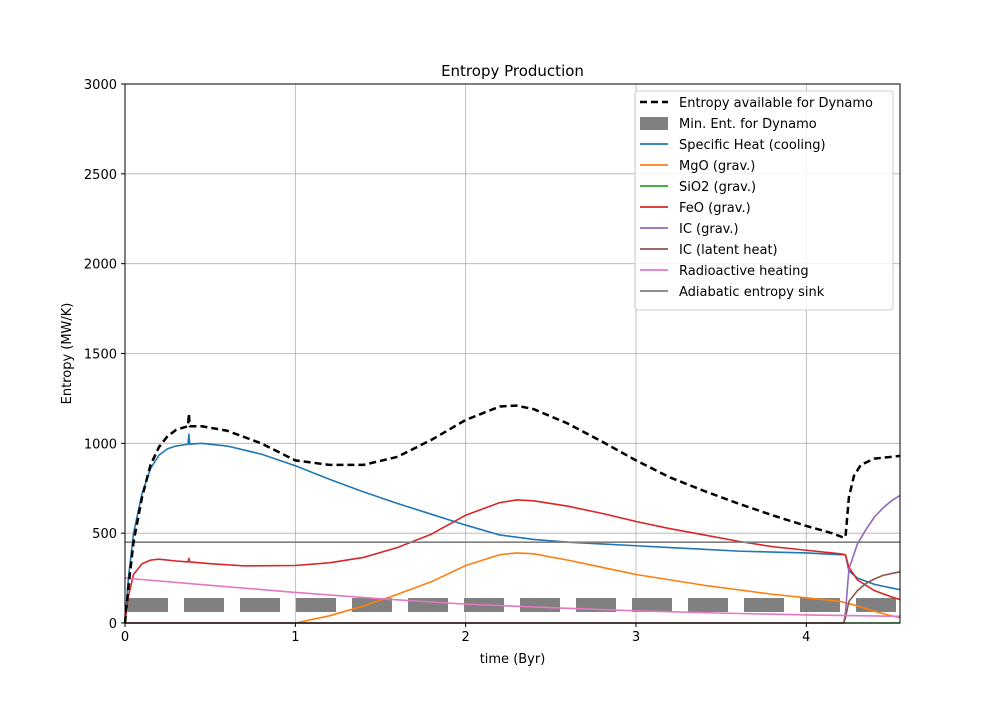 The height and width of the screenshot is (704, 1000). Describe the element at coordinates (715, 208) in the screenshot. I see `legend-label: FeO (grav.)` at that location.